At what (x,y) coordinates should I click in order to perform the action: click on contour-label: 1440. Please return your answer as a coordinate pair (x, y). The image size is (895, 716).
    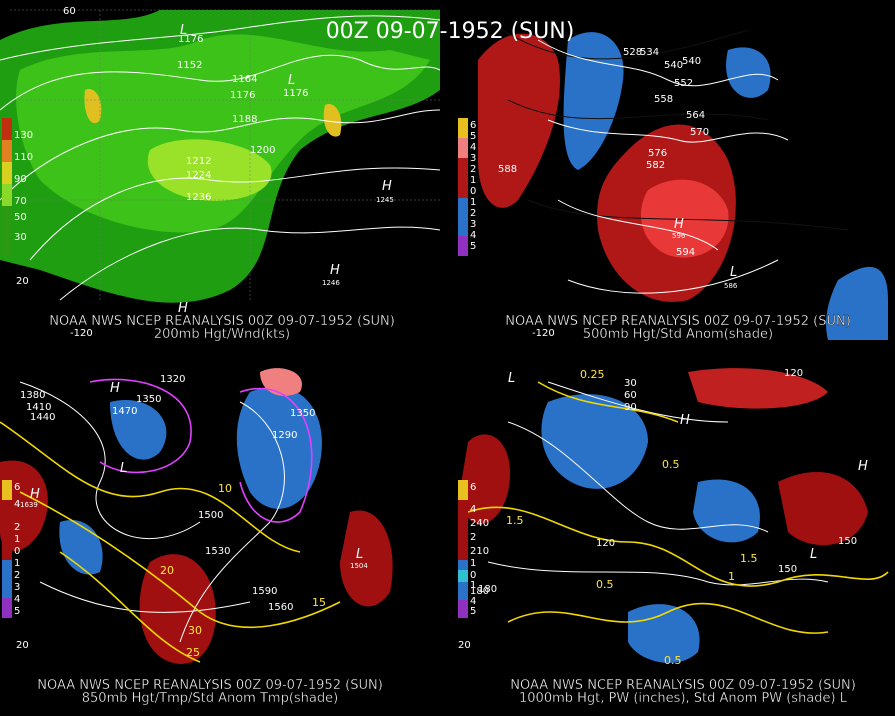
    Looking at the image, I should click on (42, 417).